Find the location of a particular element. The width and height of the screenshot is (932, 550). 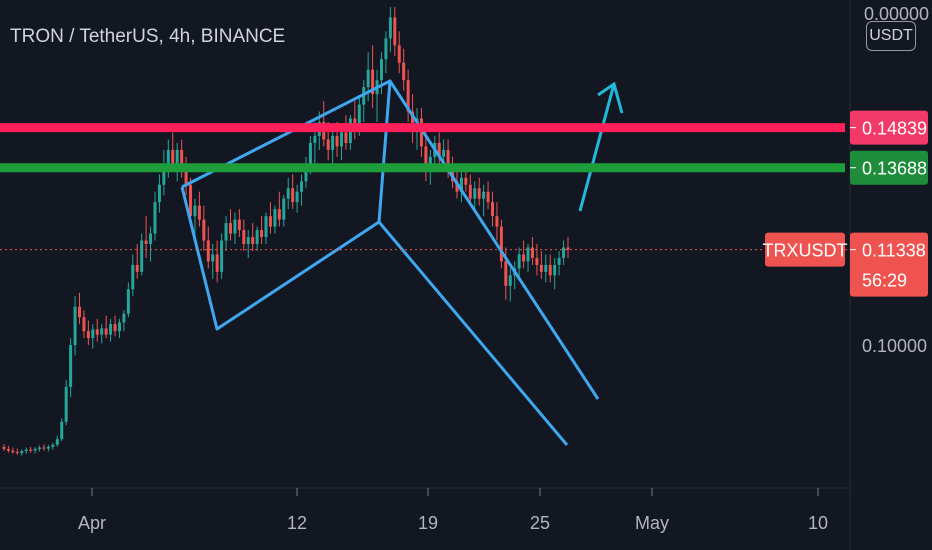

price-level-label: 0.14839 is located at coordinates (894, 129).